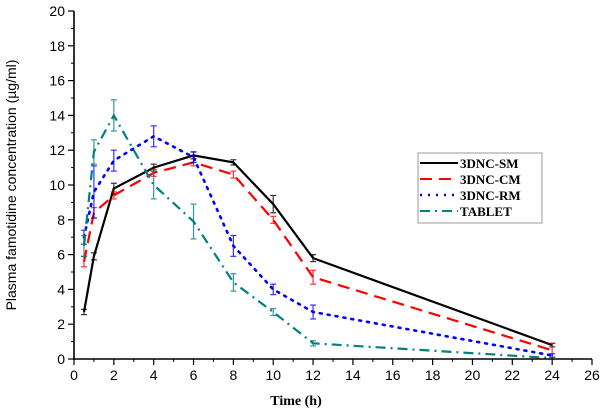 The image size is (605, 411). I want to click on legend-label: 3DNC-SM, so click(489, 163).